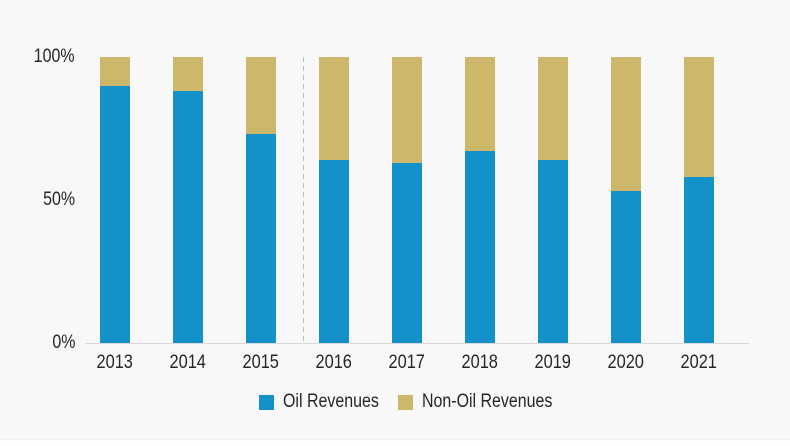  I want to click on x-axis-tick-label-2014: 2014, so click(188, 362).